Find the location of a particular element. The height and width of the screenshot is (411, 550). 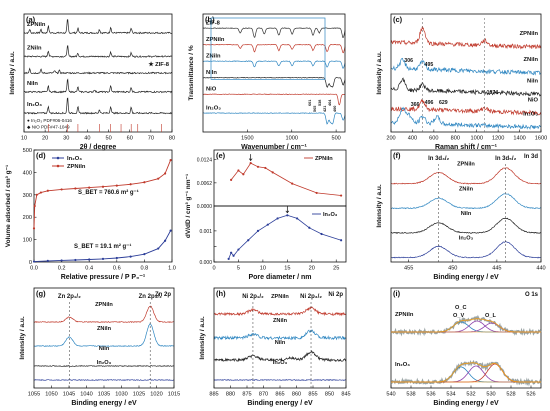

series-label: ★ ZIF-8 is located at coordinates (158, 64).